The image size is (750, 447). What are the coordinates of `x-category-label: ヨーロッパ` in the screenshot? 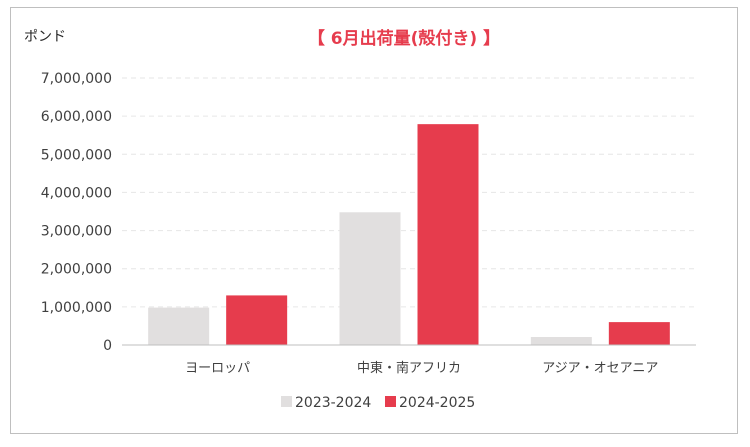 It's located at (217, 368).